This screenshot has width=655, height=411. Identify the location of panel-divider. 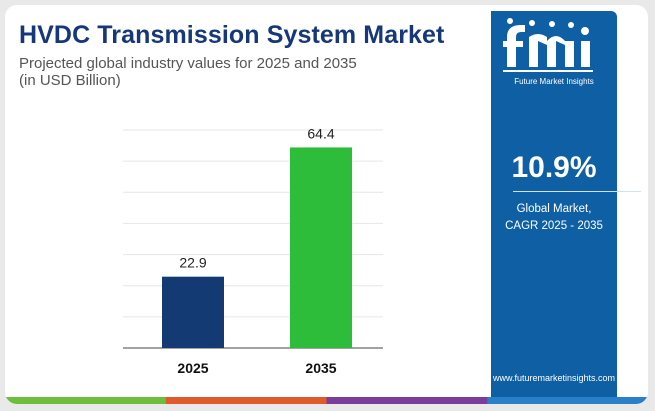
(577, 191).